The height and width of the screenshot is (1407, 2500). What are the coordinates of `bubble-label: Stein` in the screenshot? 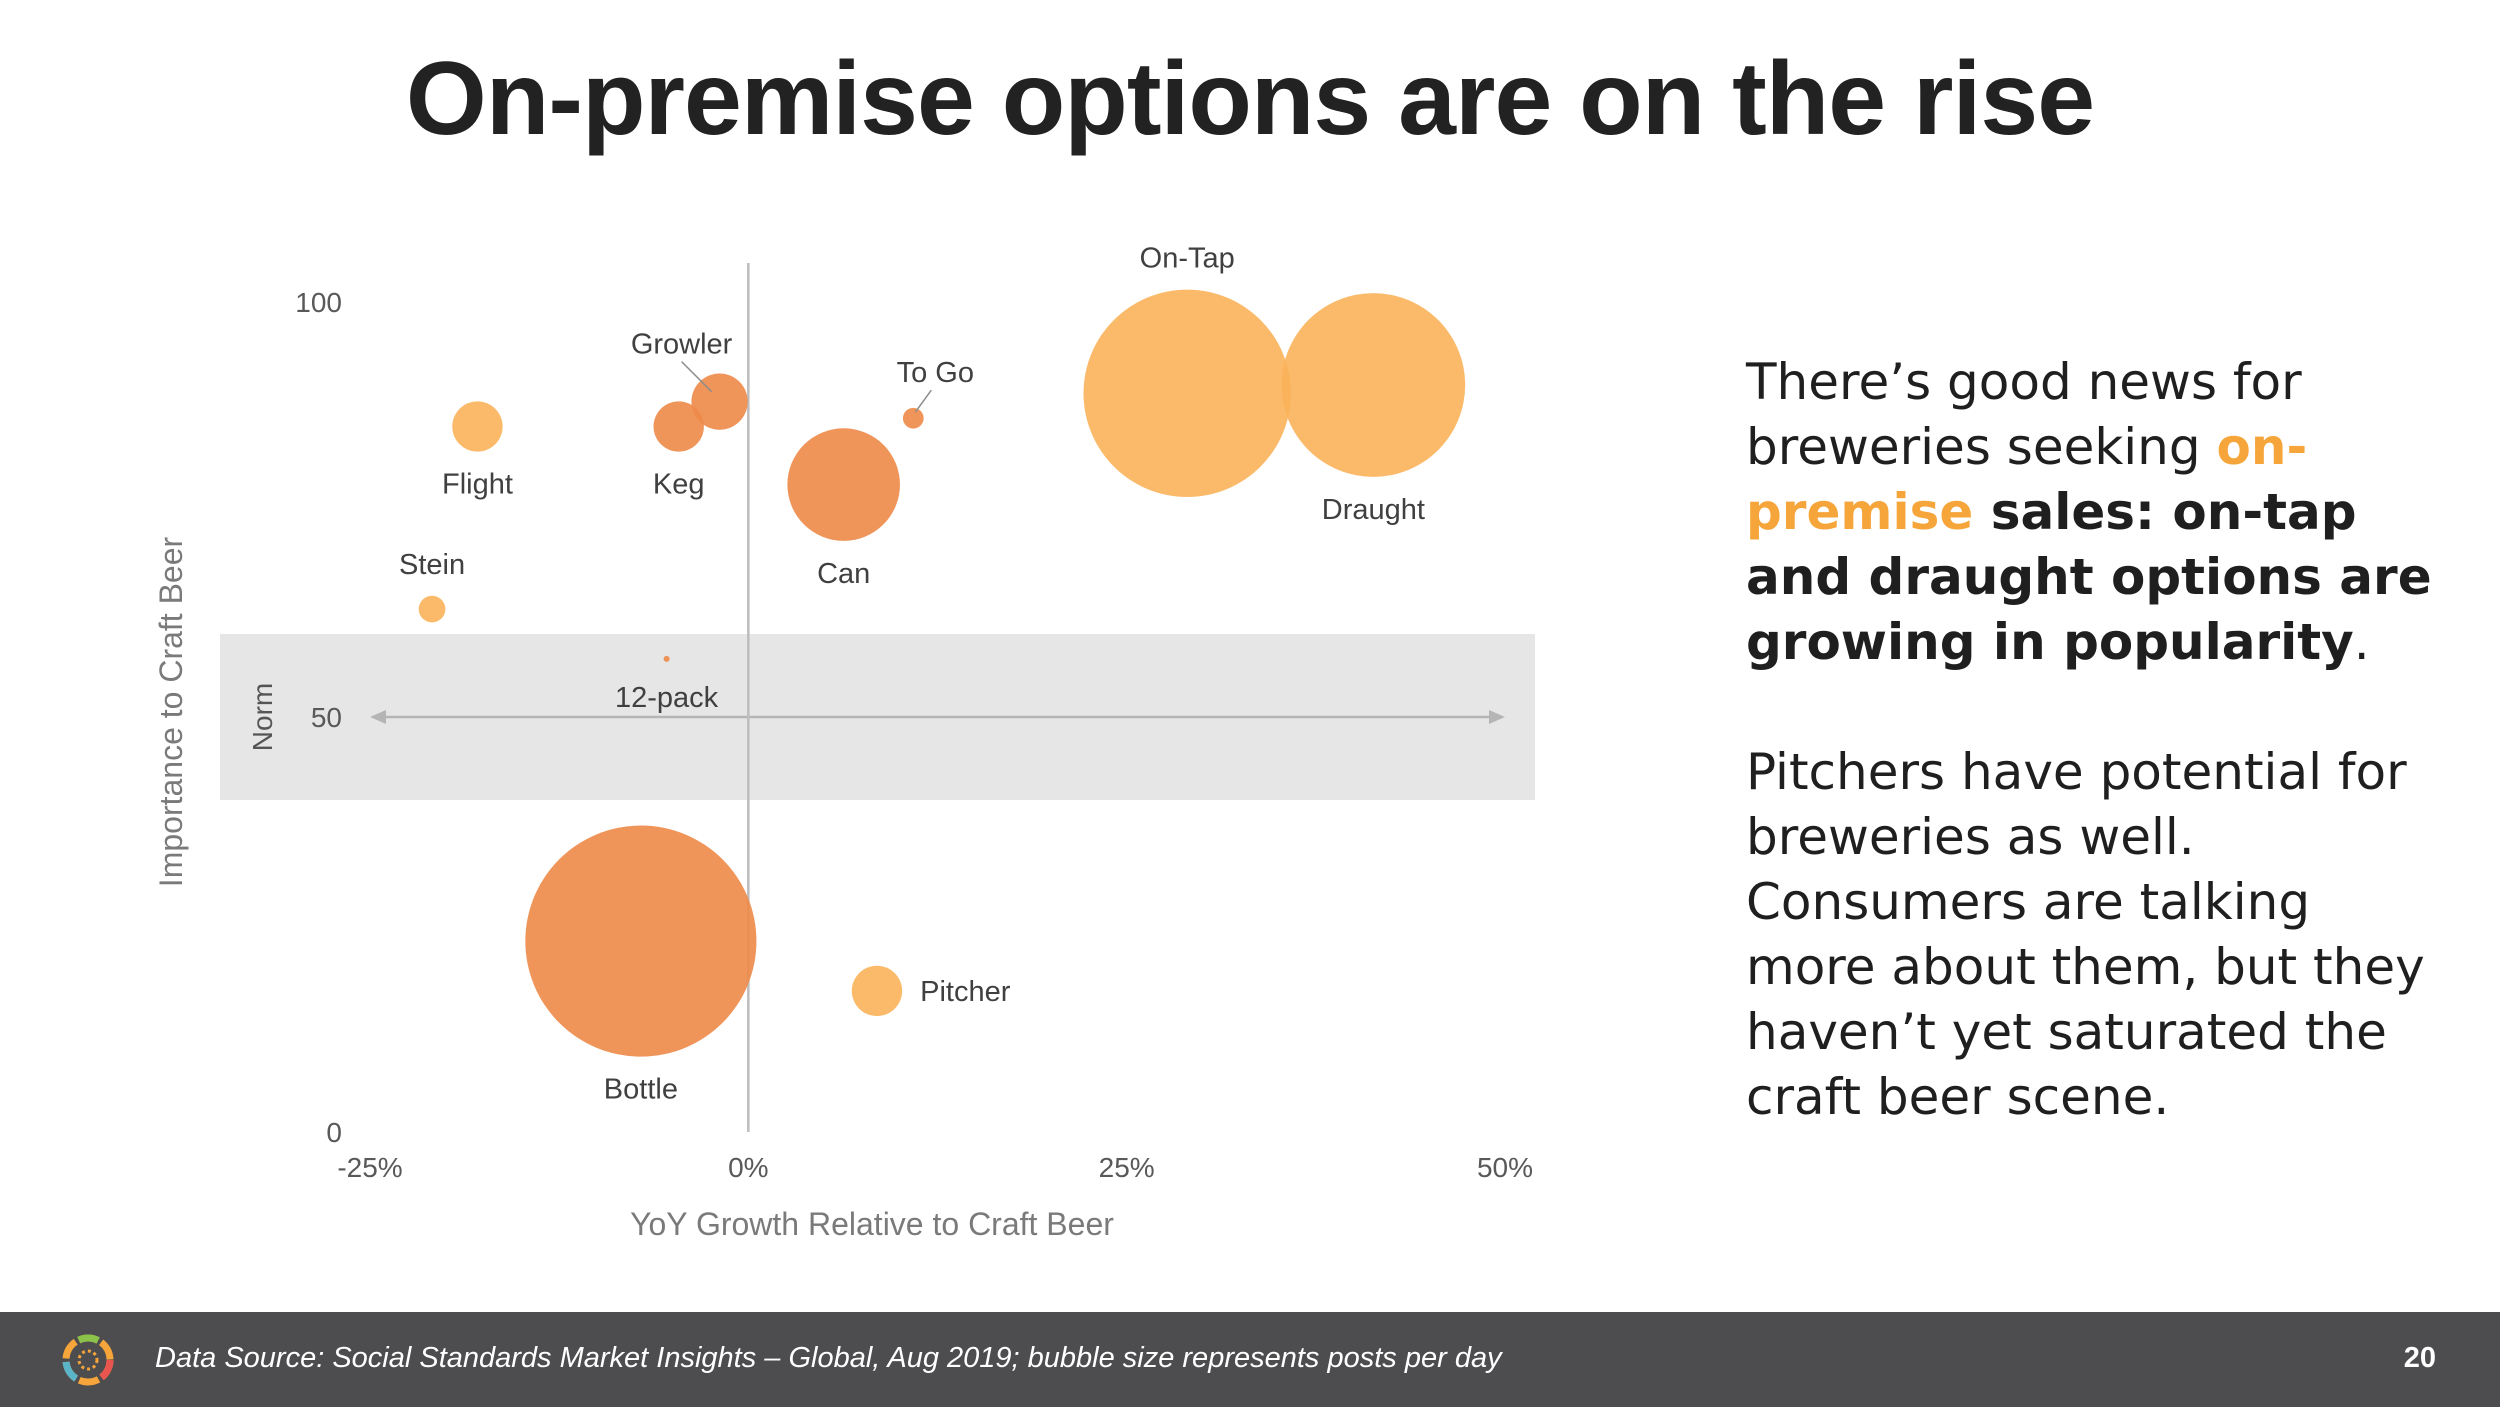 It's located at (432, 565).